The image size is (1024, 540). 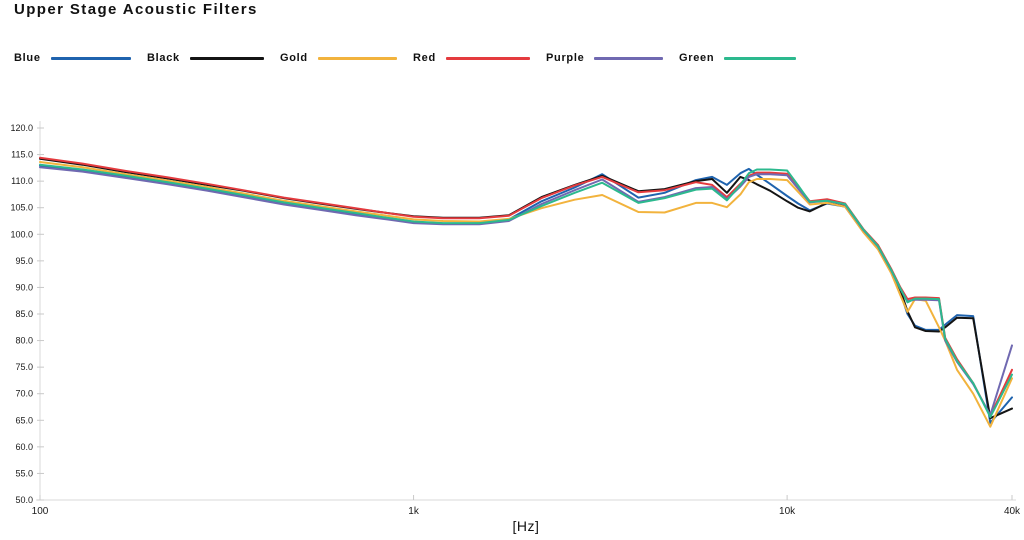 I want to click on y-tick-label: 110.0, so click(x=22, y=181).